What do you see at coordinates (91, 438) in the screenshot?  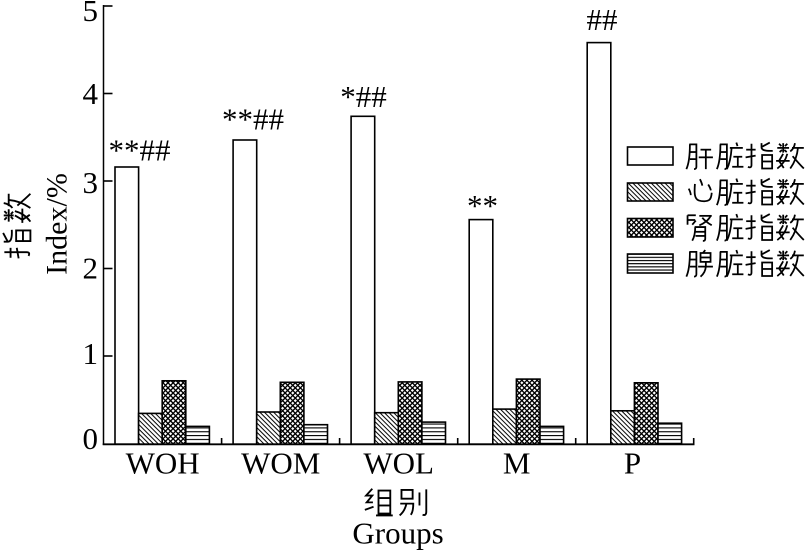 I see `svg-text: 0` at bounding box center [91, 438].